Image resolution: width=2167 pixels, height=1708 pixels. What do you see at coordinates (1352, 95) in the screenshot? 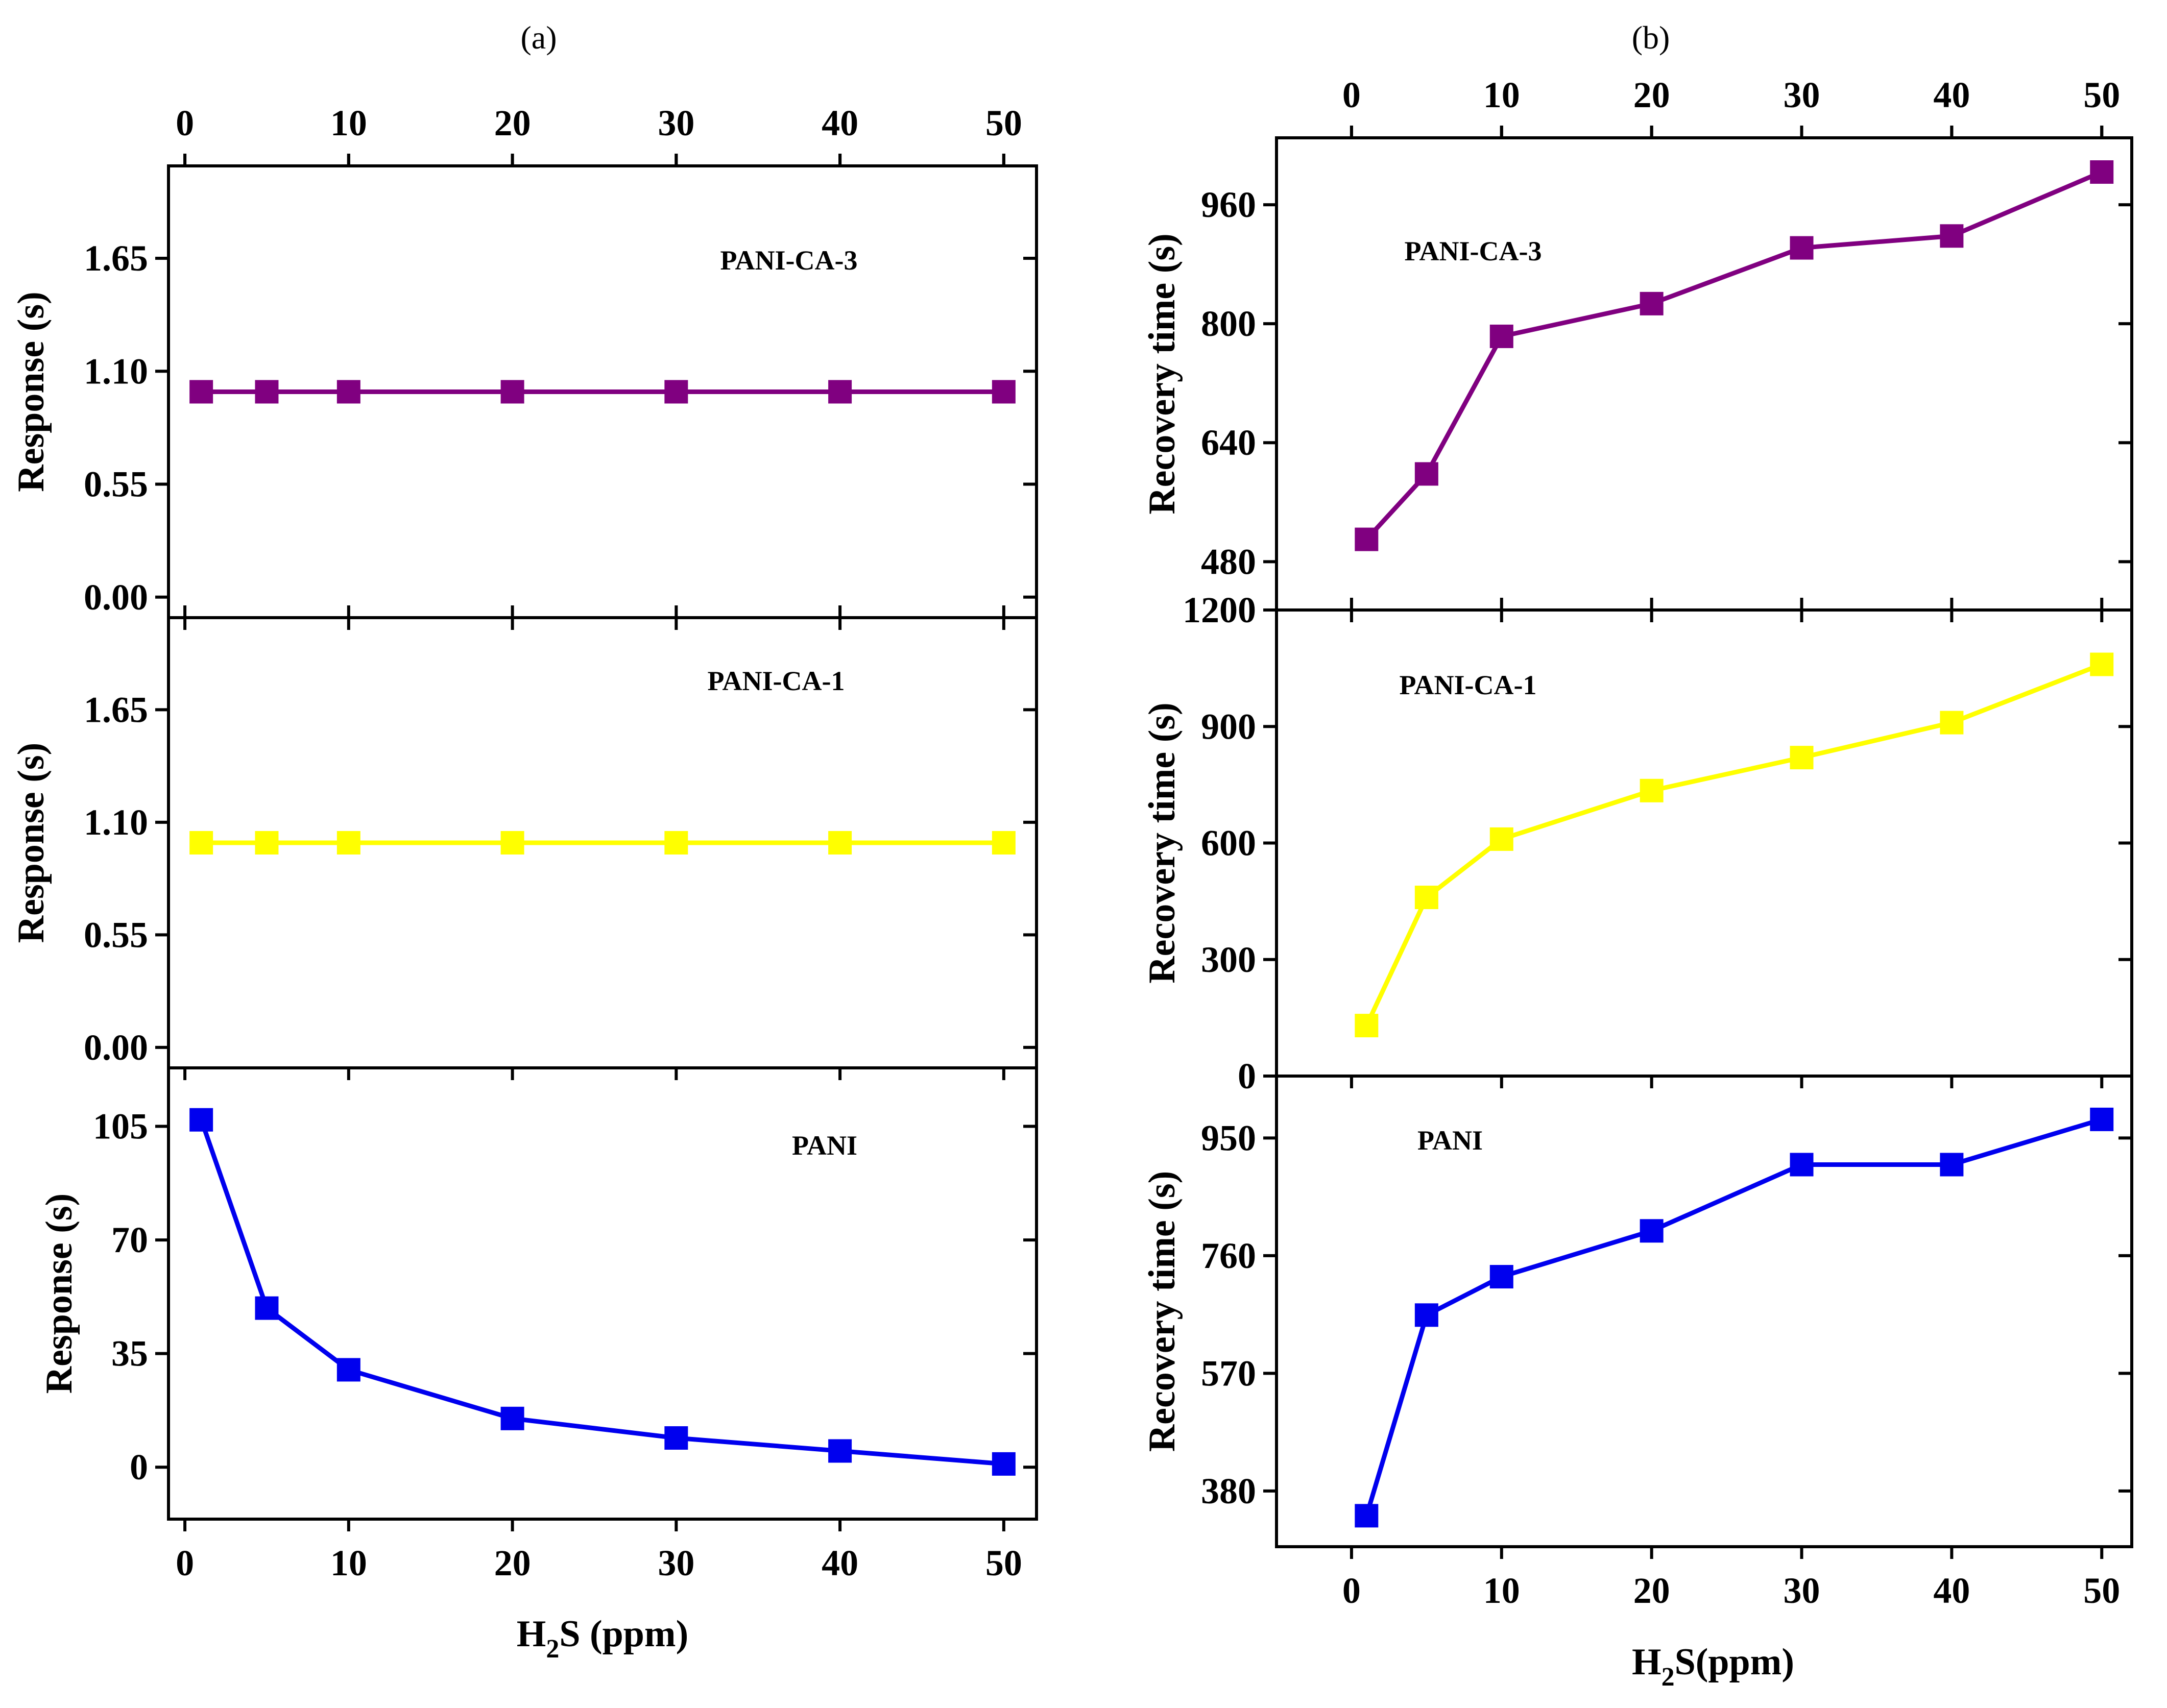
I see `x-tick-label-top: 0` at bounding box center [1352, 95].